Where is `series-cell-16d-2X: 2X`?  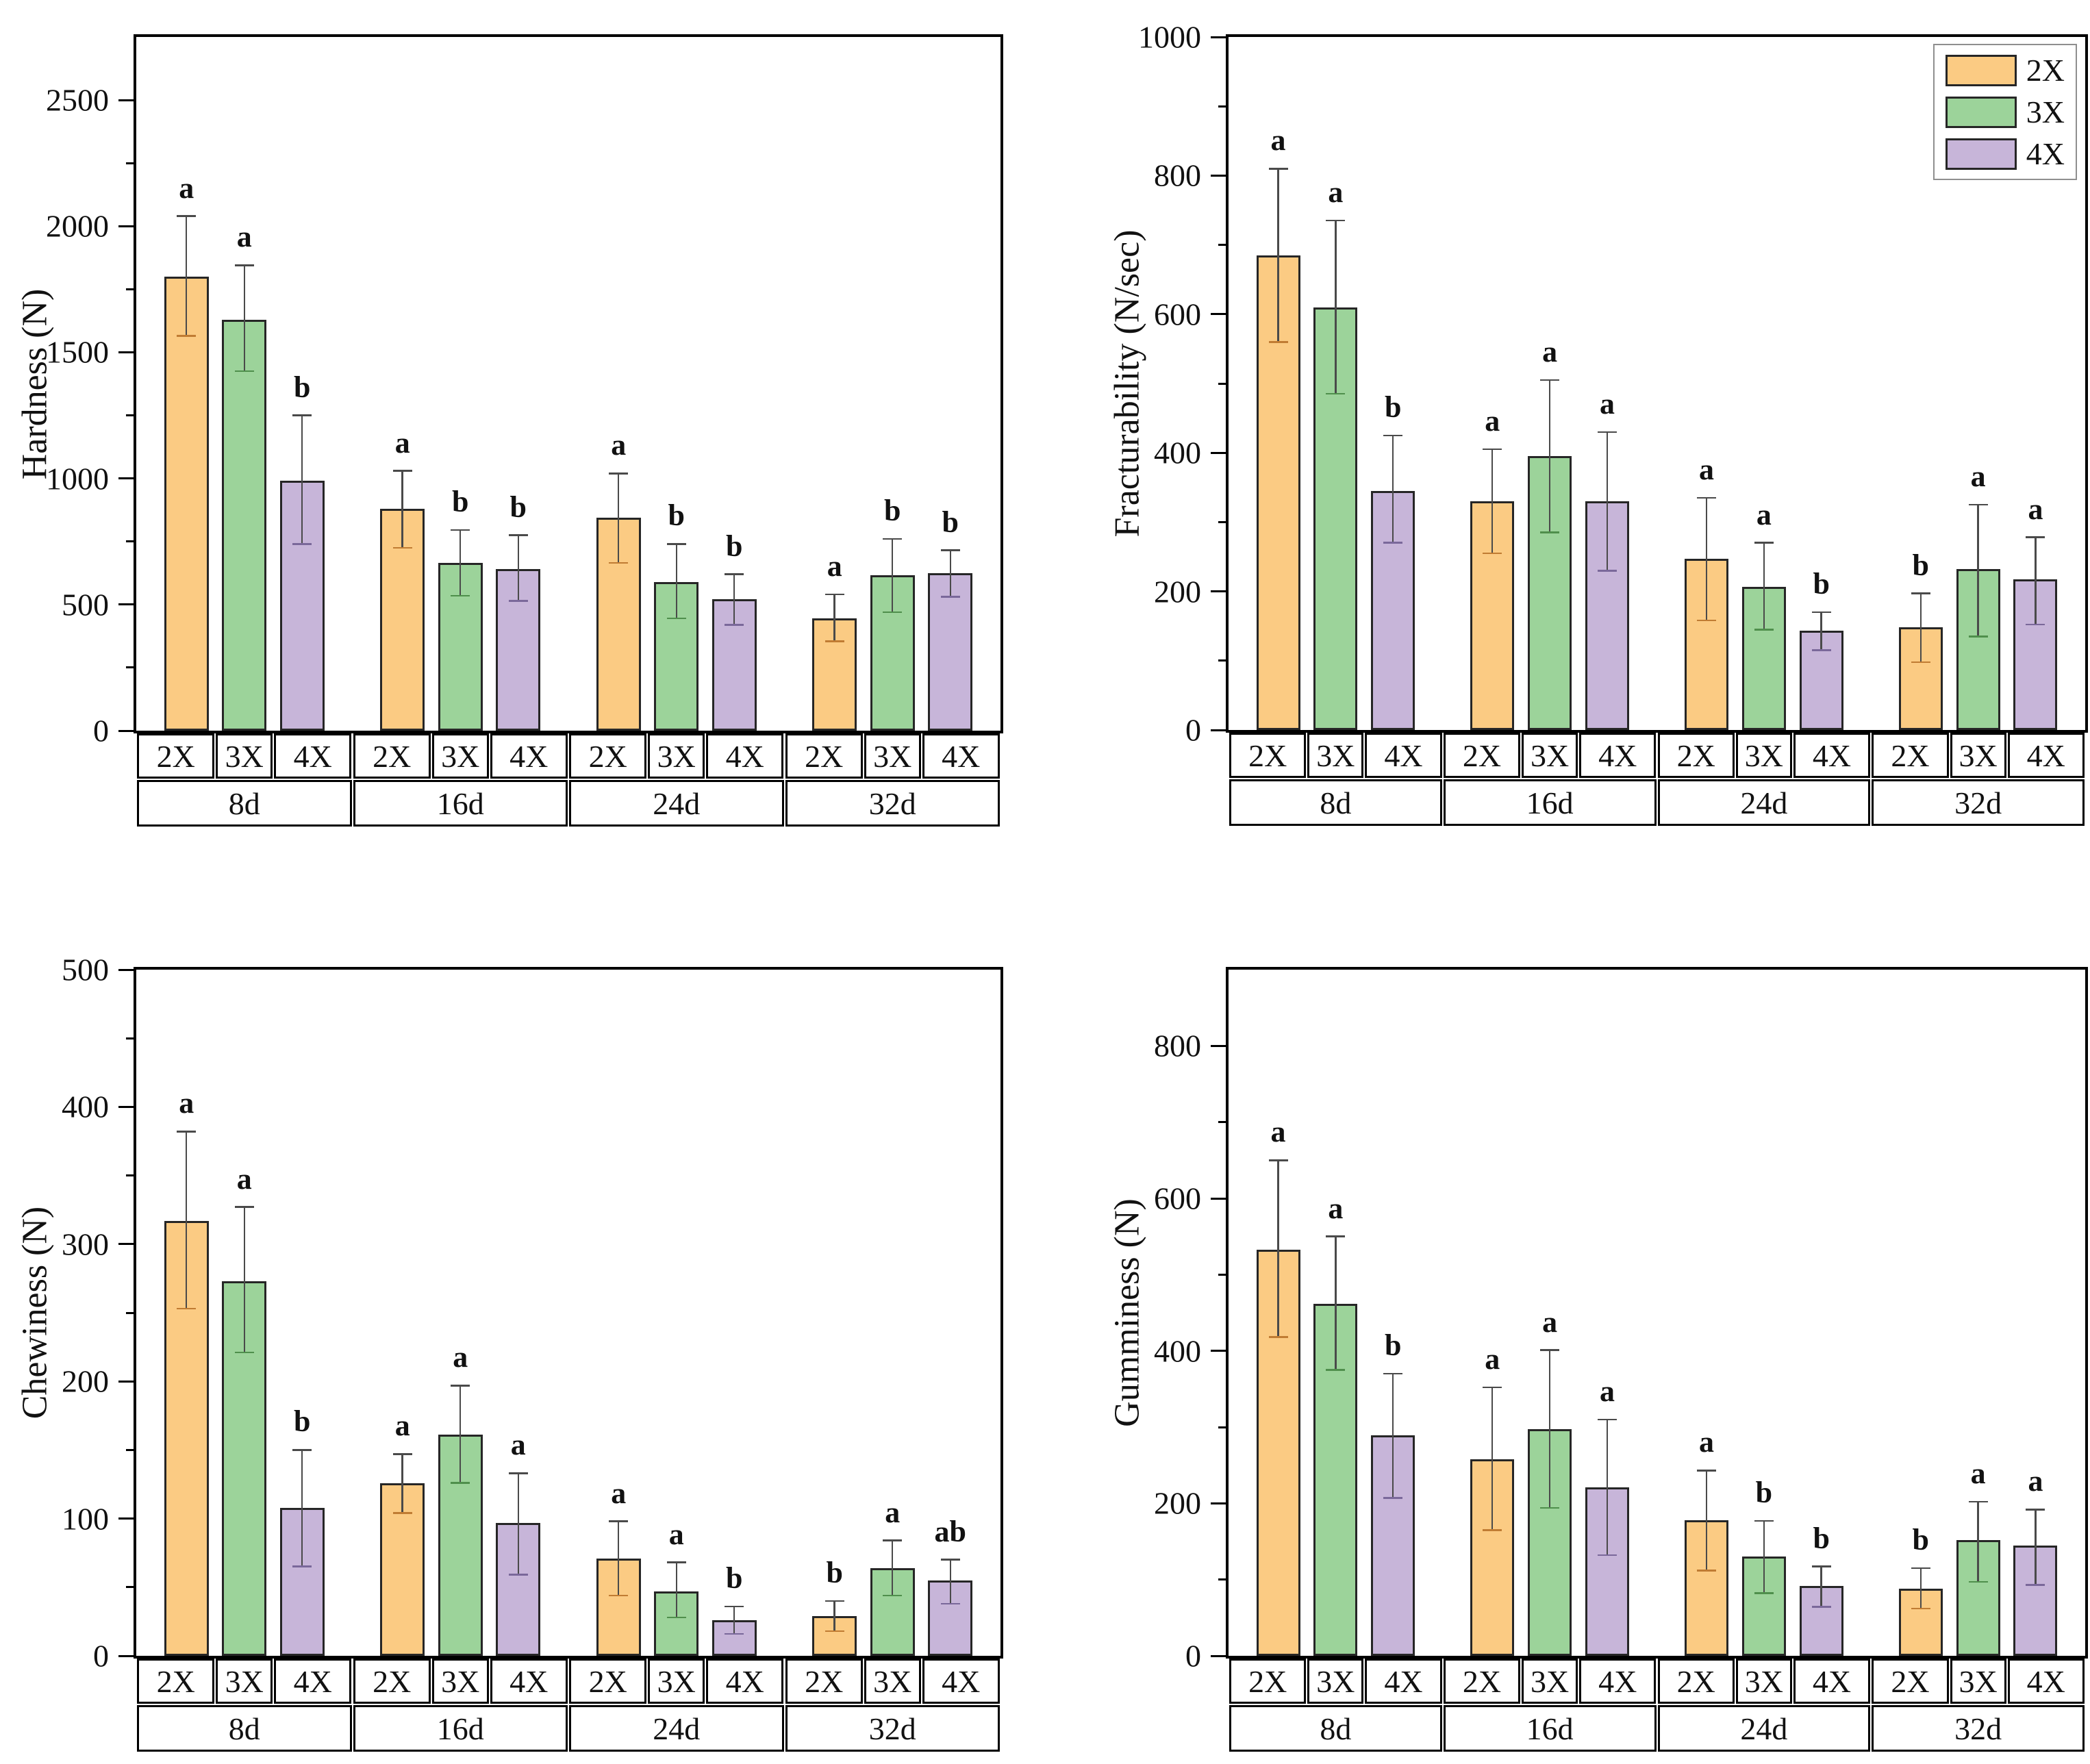
series-cell-16d-2X: 2X is located at coordinates (1482, 1681).